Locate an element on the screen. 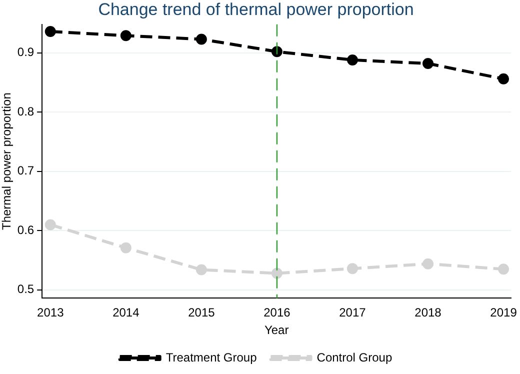 The width and height of the screenshot is (520, 374). x-tick-label: 2013 is located at coordinates (50, 313).